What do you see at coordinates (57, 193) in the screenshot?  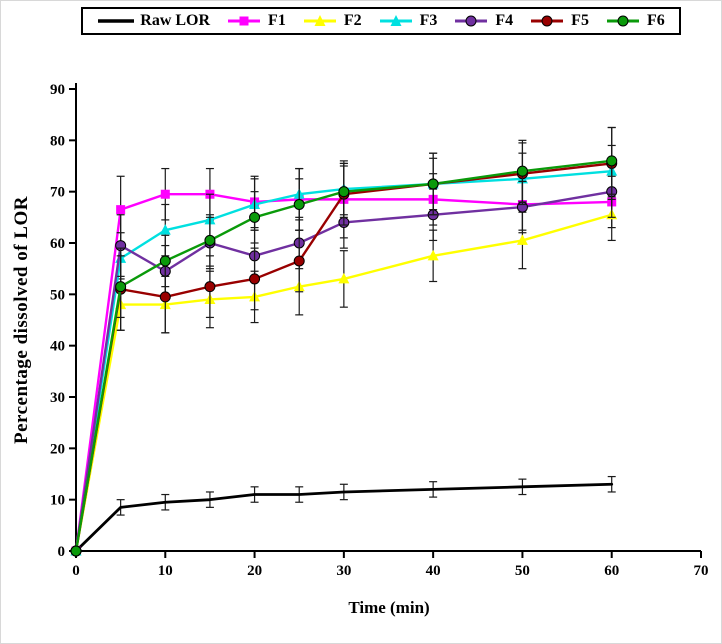 I see `y-tick-label: 70` at bounding box center [57, 193].